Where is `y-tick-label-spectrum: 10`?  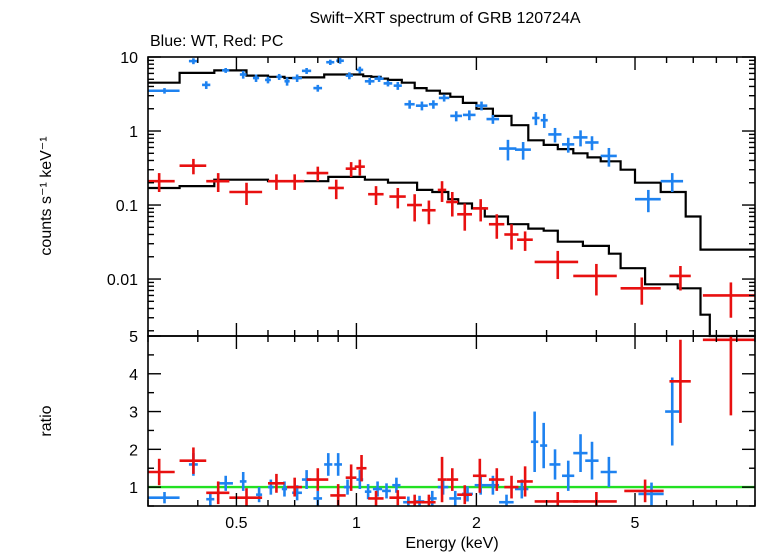
y-tick-label-spectrum: 10 is located at coordinates (129, 58).